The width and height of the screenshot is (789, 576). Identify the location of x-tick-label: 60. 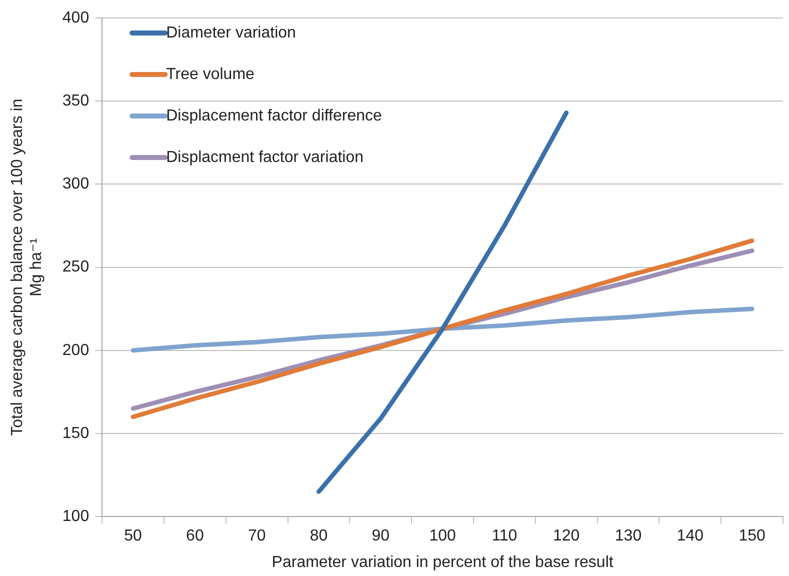
(195, 536).